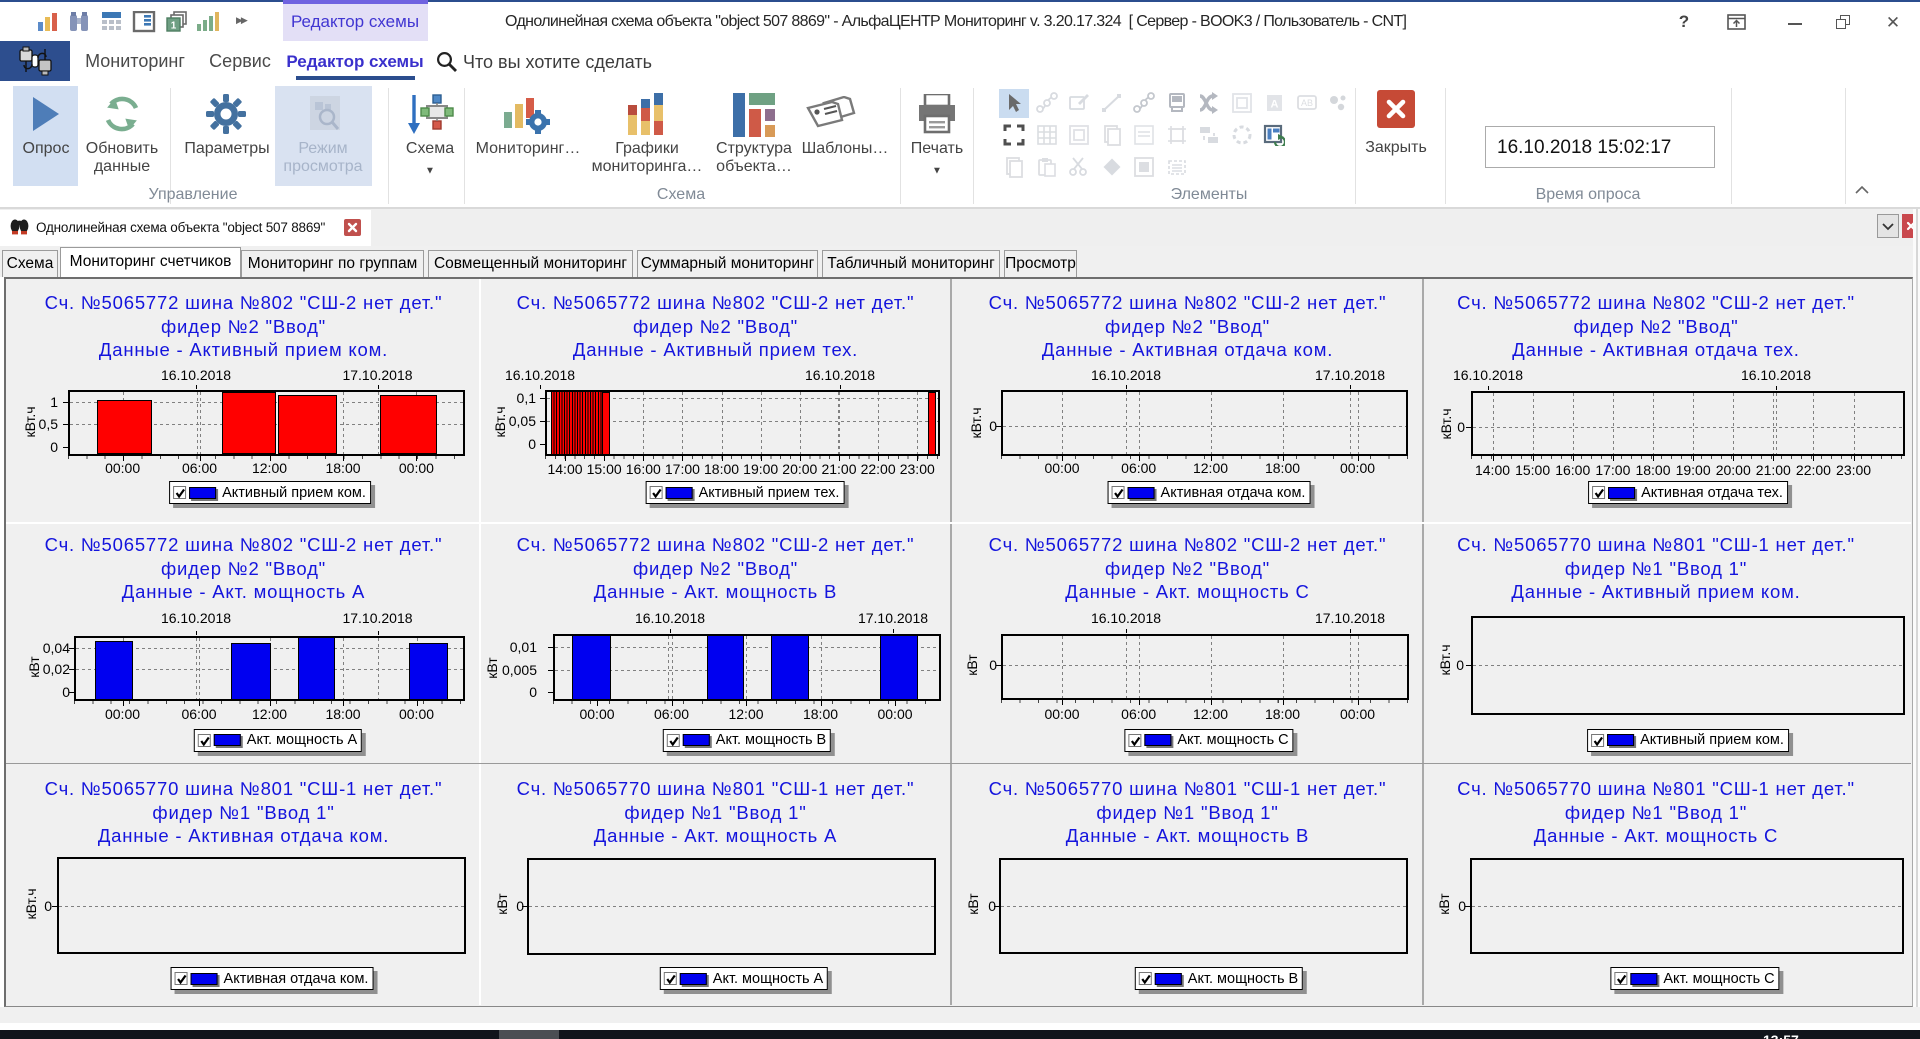 The height and width of the screenshot is (1039, 1920). What do you see at coordinates (174, 26) in the screenshot?
I see `svg-text: 1` at bounding box center [174, 26].